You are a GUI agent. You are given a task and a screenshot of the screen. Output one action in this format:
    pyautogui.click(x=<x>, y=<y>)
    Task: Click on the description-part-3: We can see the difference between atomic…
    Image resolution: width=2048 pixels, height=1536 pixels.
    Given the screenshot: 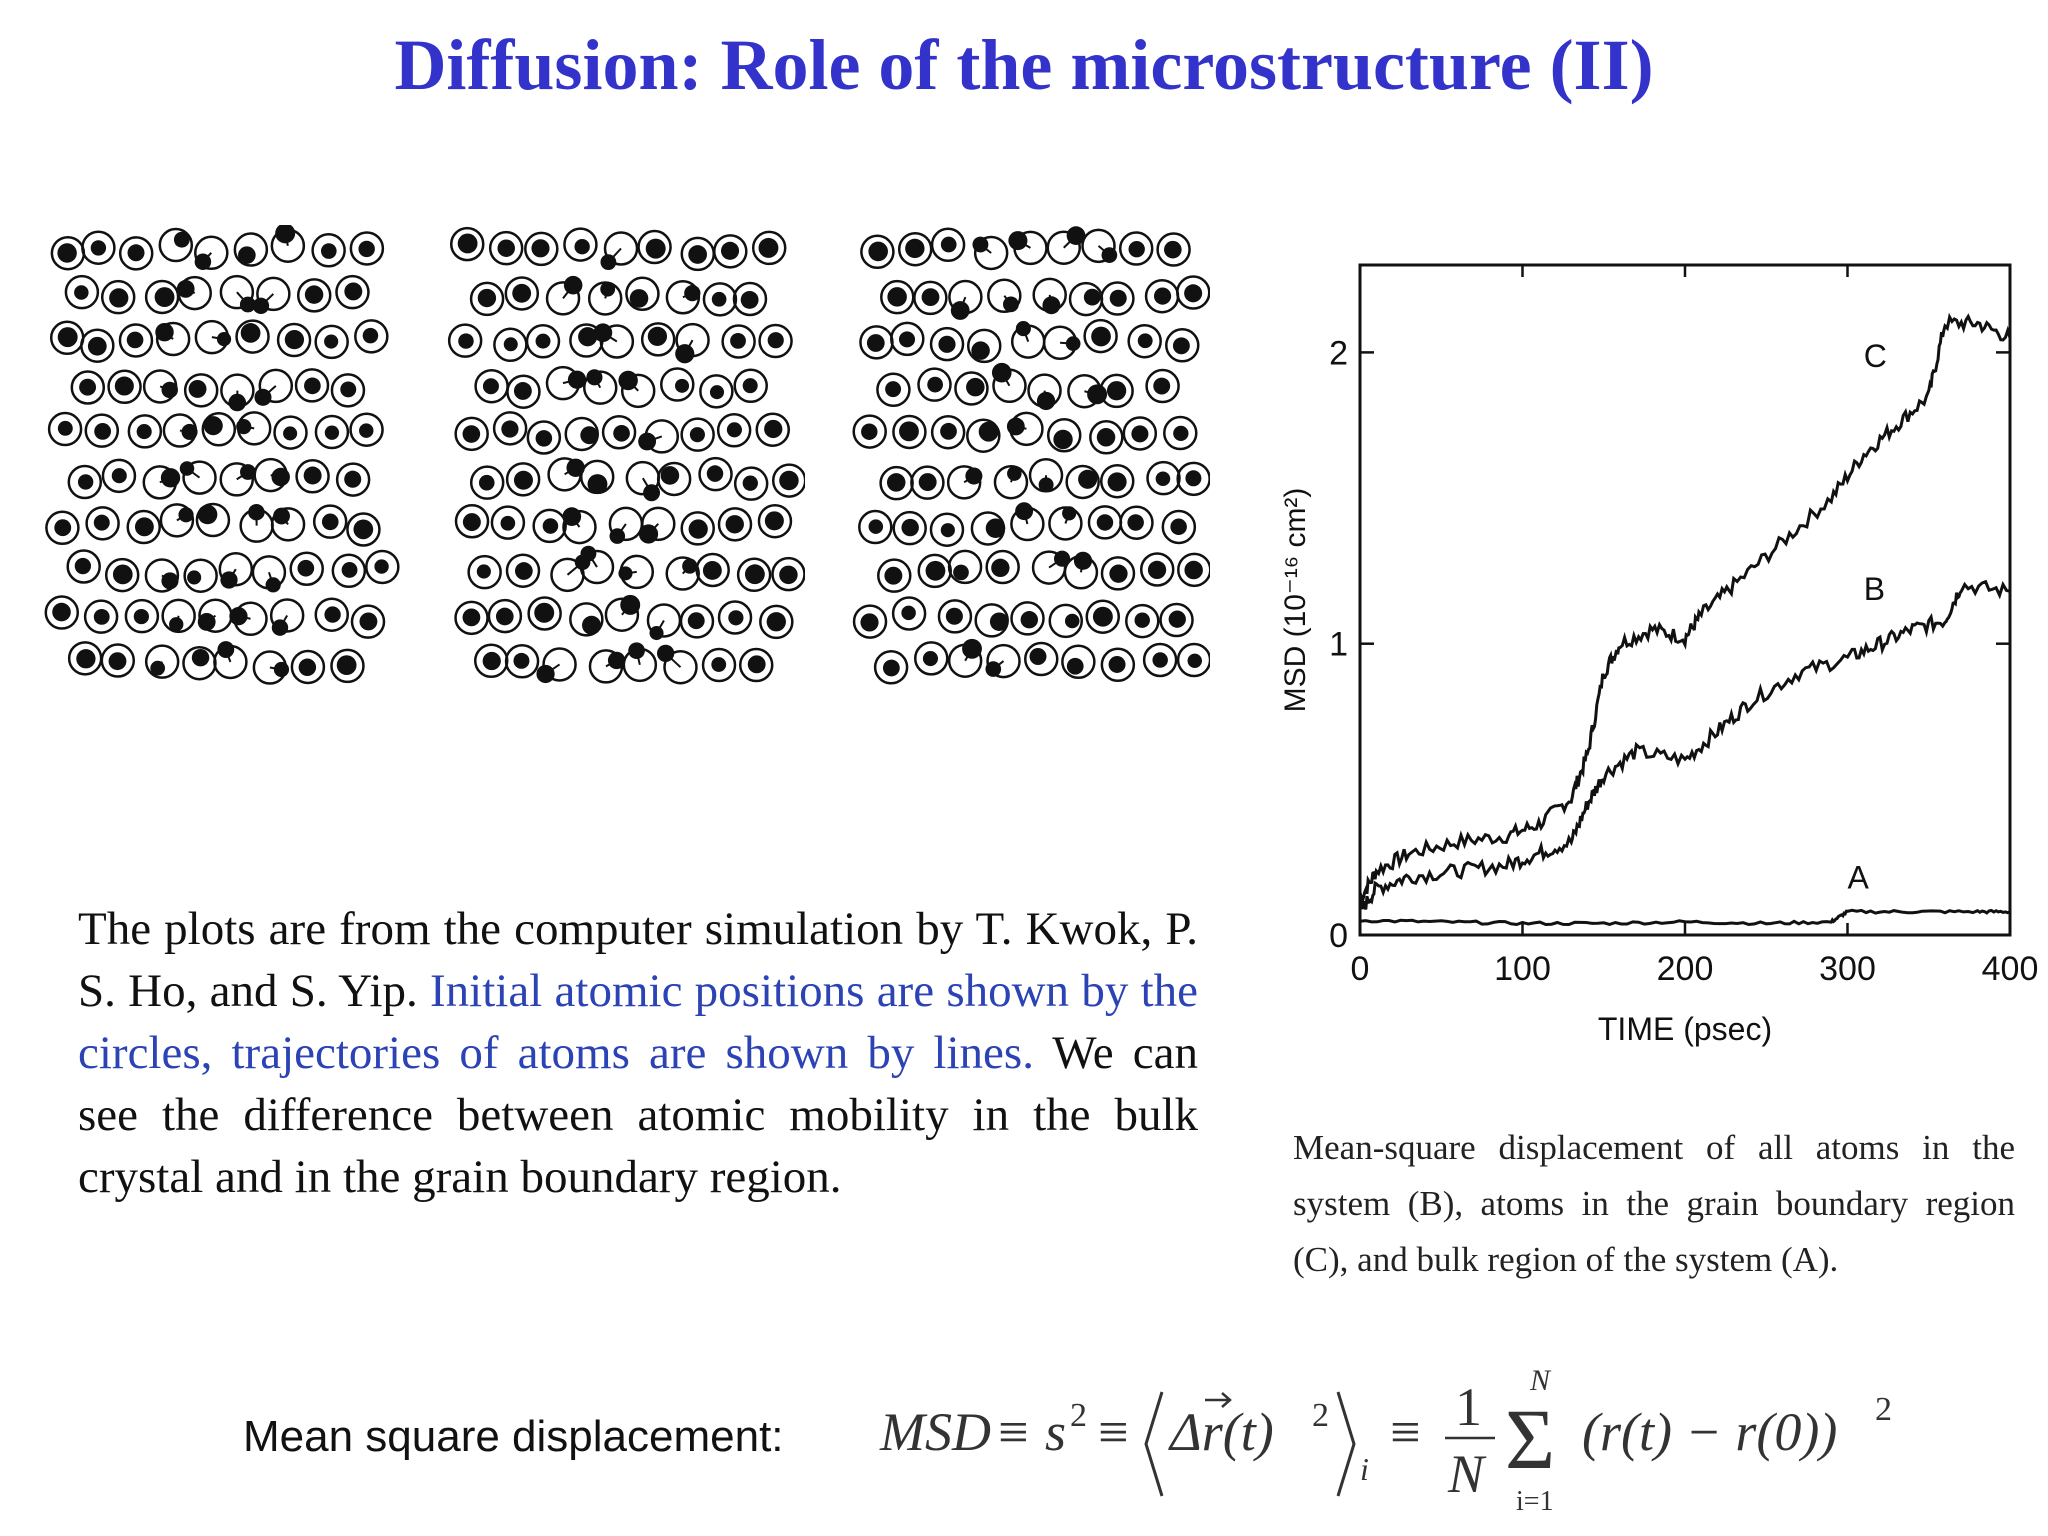 What is the action you would take?
    pyautogui.click(x=638, y=1115)
    